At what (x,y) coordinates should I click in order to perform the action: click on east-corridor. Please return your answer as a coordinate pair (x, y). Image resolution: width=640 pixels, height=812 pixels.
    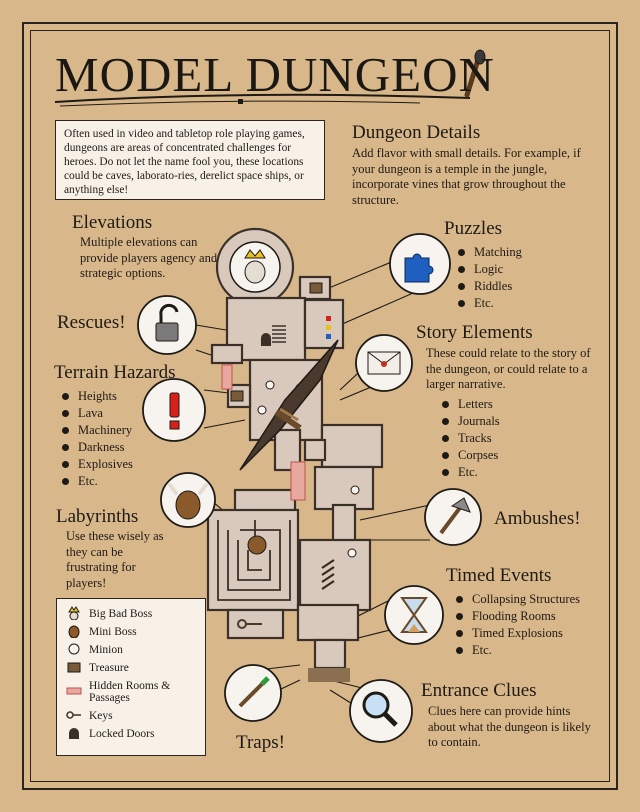
    Looking at the image, I should click on (315, 450).